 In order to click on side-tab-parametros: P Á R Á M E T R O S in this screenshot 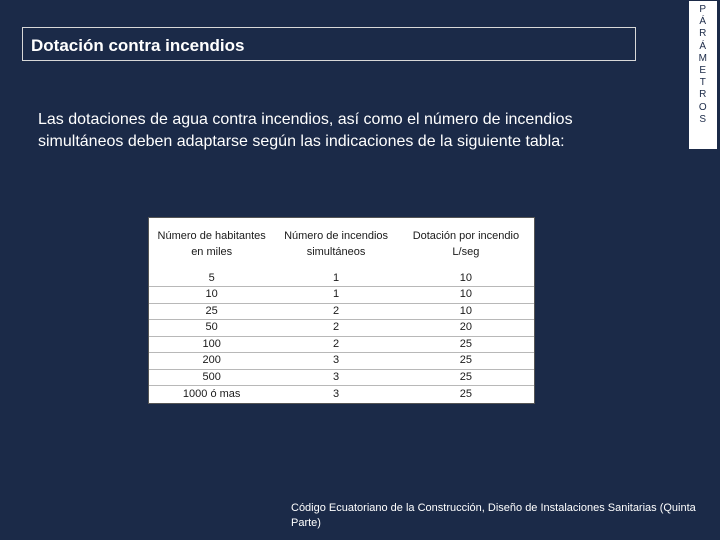, I will do `click(703, 75)`.